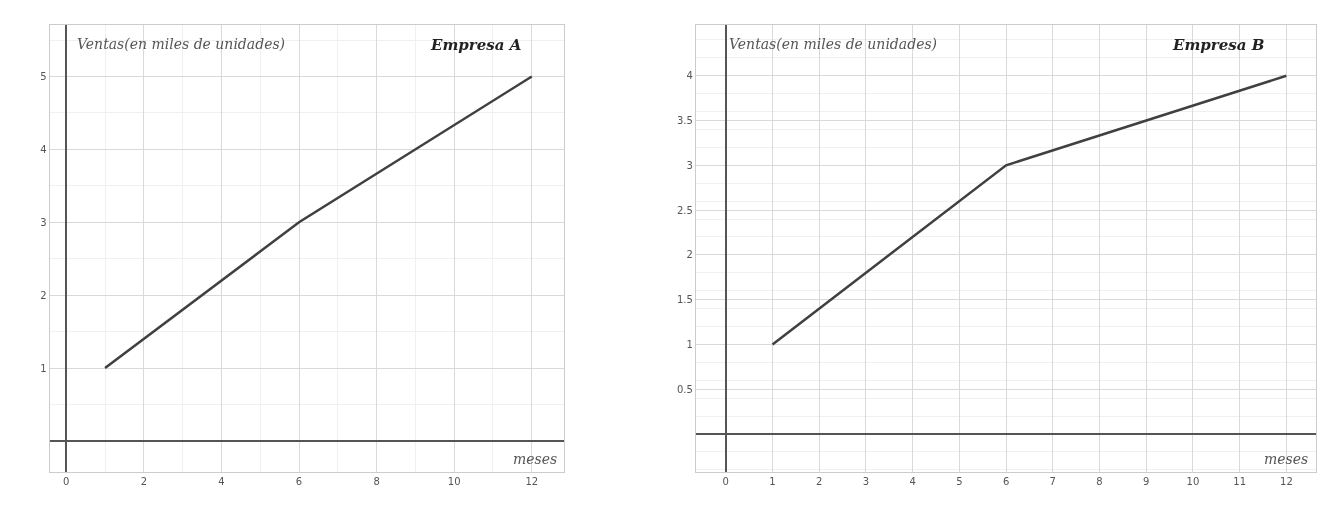 The height and width of the screenshot is (511, 1339). Describe the element at coordinates (476, 45) in the screenshot. I see `text: Empresa A` at that location.